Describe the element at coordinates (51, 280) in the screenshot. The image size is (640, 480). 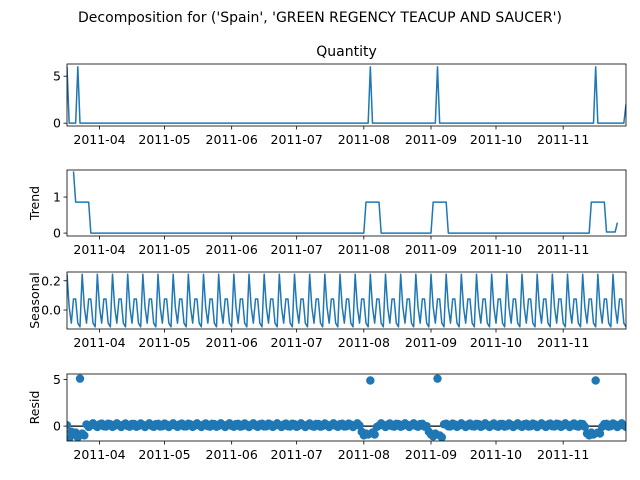
I see `y-tick-label: 0.2` at that location.